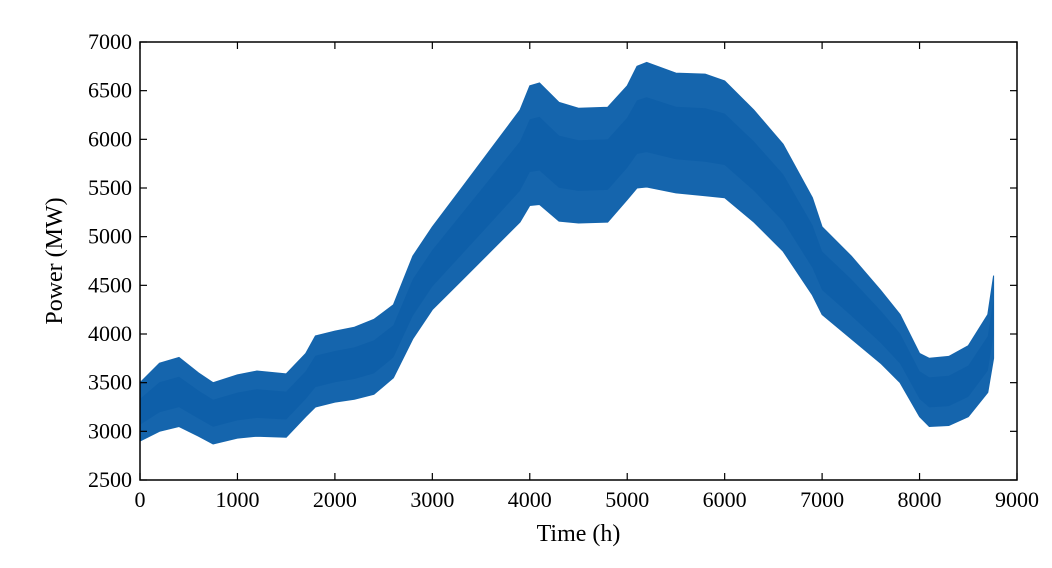 The width and height of the screenshot is (1052, 568). Describe the element at coordinates (920, 499) in the screenshot. I see `x-tick-label-8: 8000` at that location.